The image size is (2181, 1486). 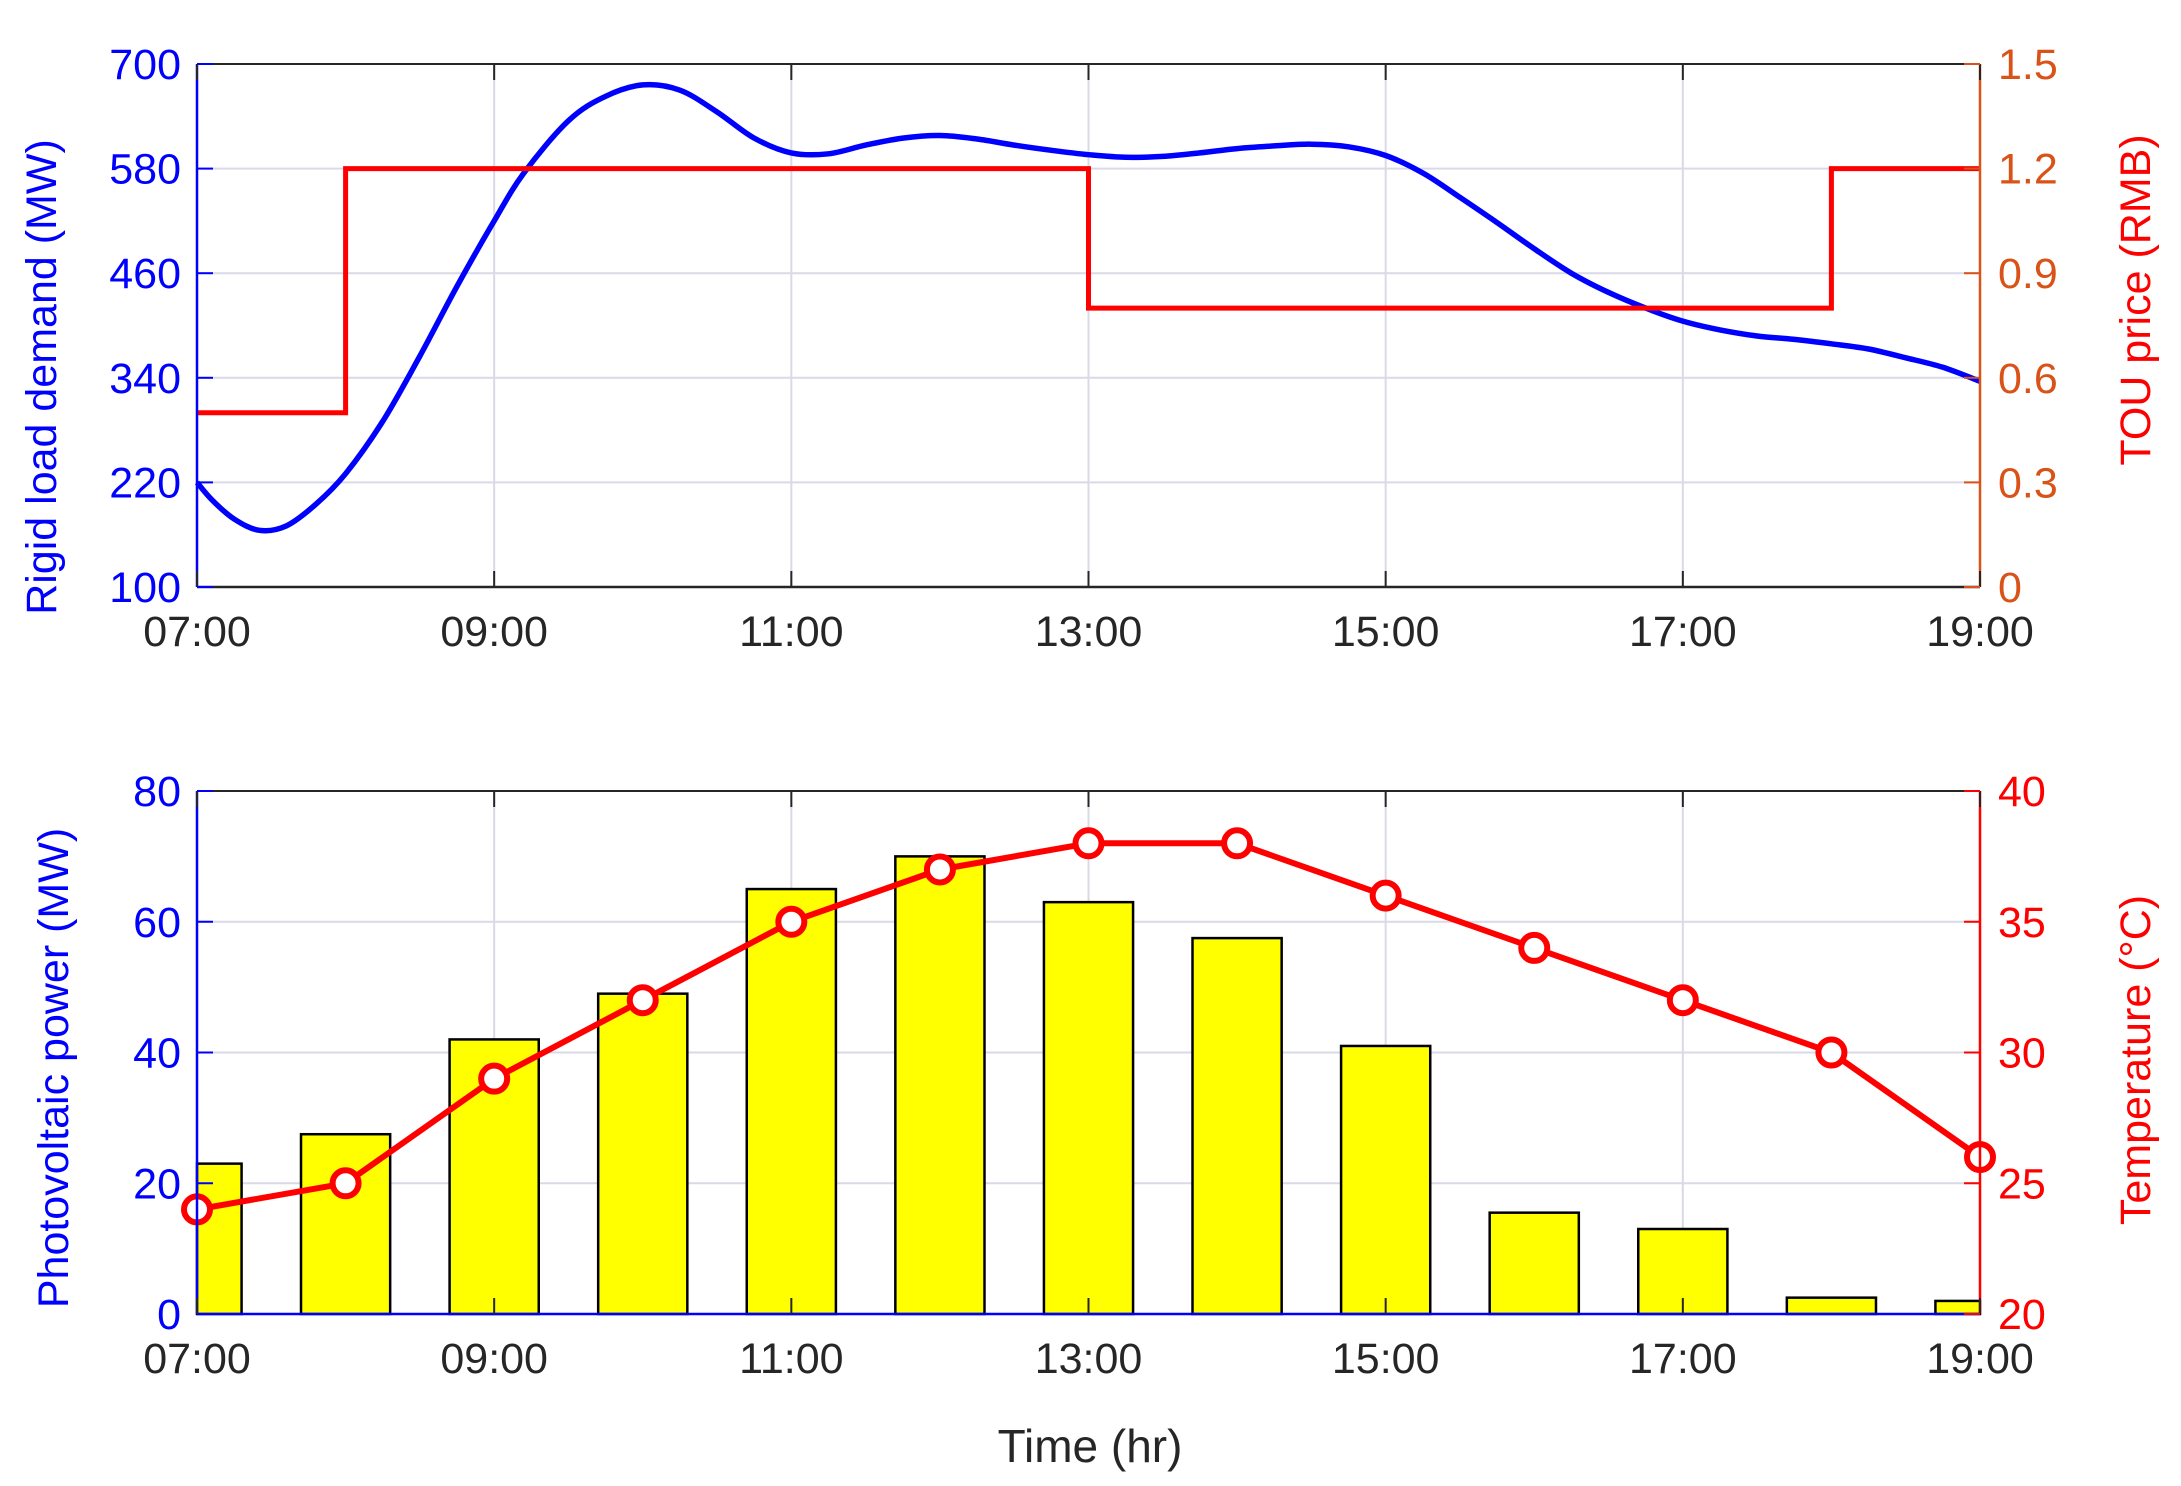 What do you see at coordinates (2022, 1315) in the screenshot?
I see `temperature-tick-label: 20` at bounding box center [2022, 1315].